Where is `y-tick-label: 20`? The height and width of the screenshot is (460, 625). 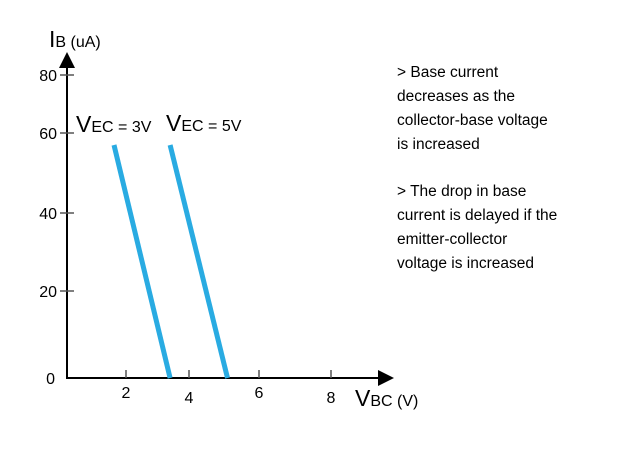 y-tick-label: 20 is located at coordinates (48, 292).